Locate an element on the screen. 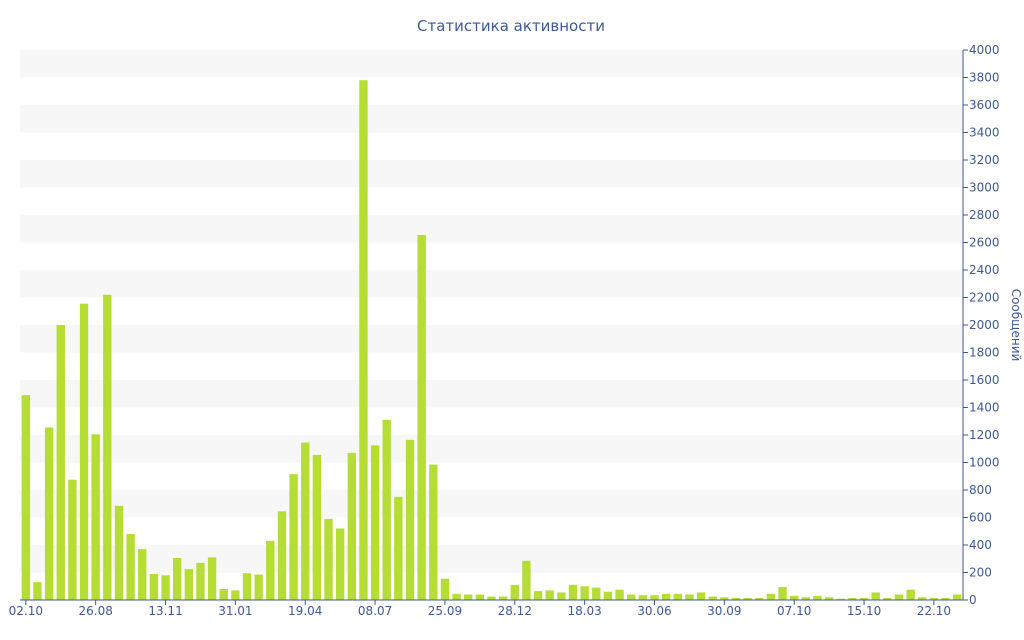 This screenshot has width=1024, height=640. y-tick-label: 4000 is located at coordinates (984, 50).